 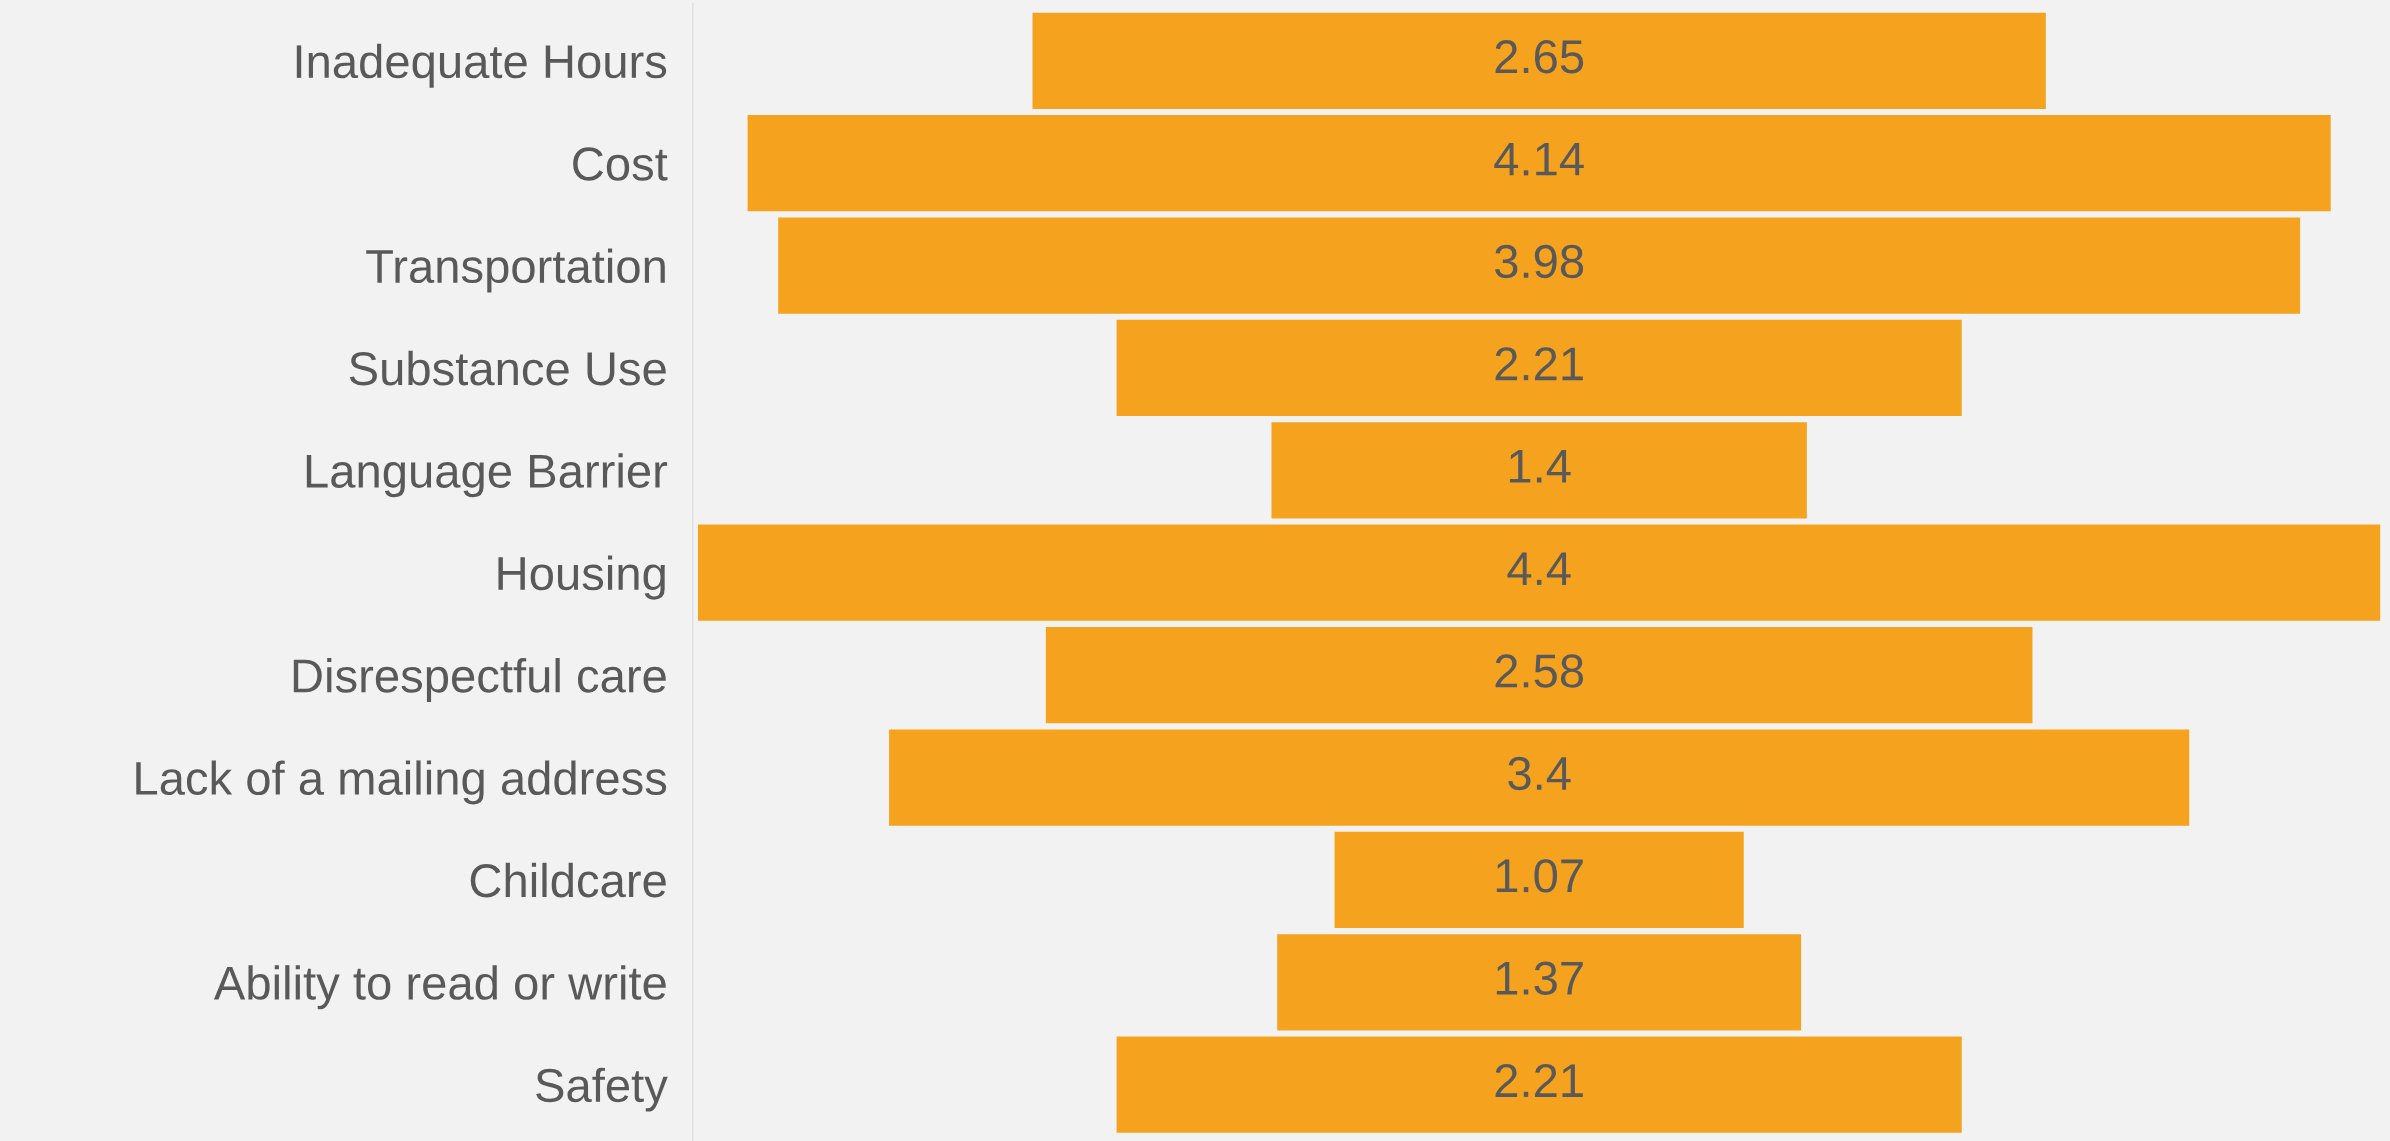 What do you see at coordinates (439, 987) in the screenshot?
I see `category-label: Ability to read or write` at bounding box center [439, 987].